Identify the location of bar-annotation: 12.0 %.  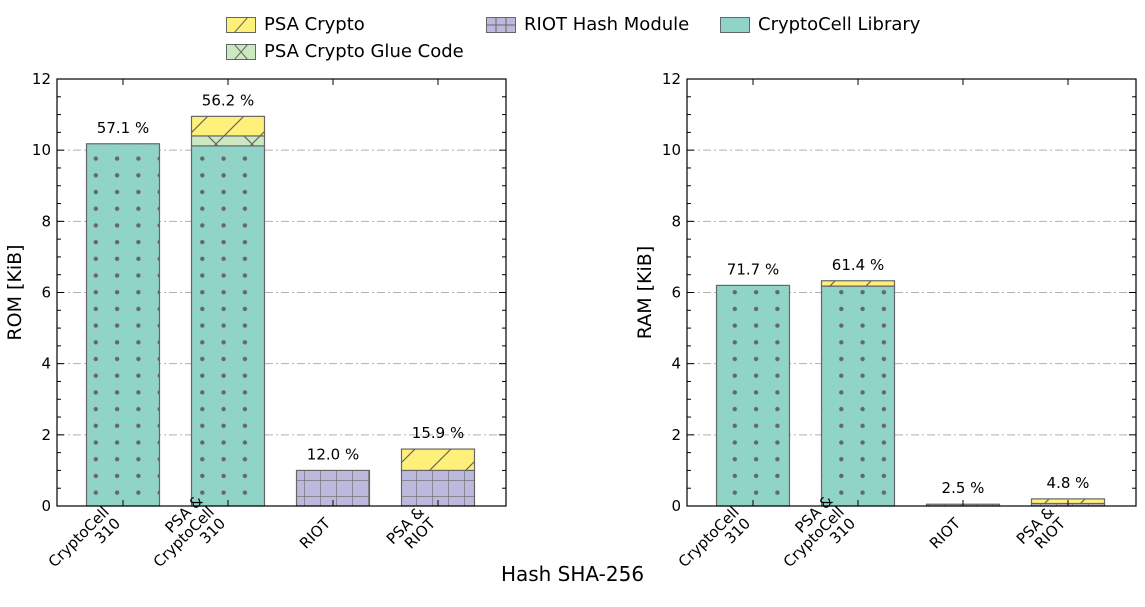
(333, 454).